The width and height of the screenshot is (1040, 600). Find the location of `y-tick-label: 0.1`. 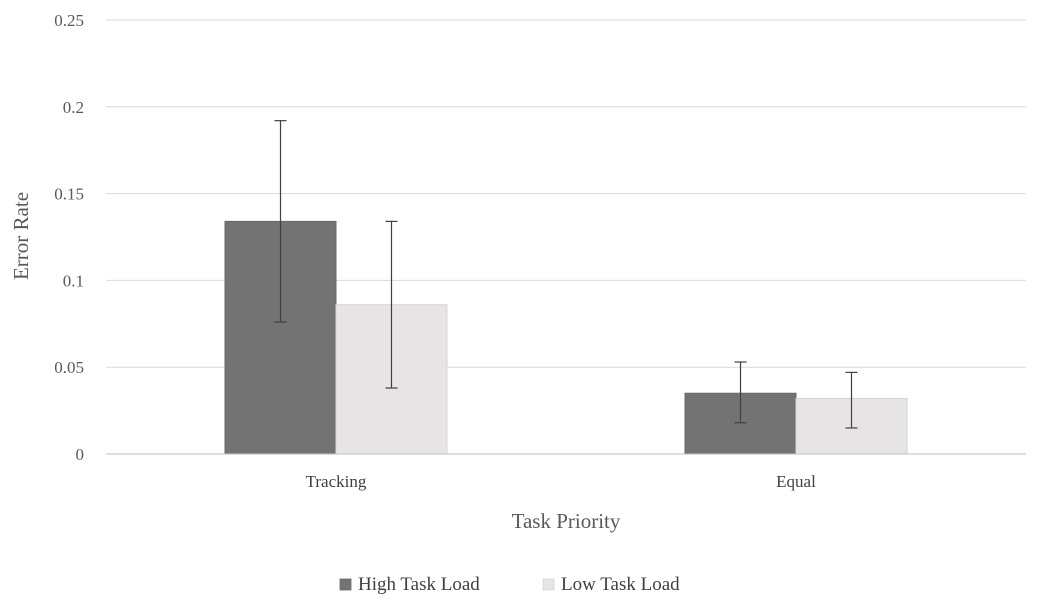

y-tick-label: 0.1 is located at coordinates (73, 280).